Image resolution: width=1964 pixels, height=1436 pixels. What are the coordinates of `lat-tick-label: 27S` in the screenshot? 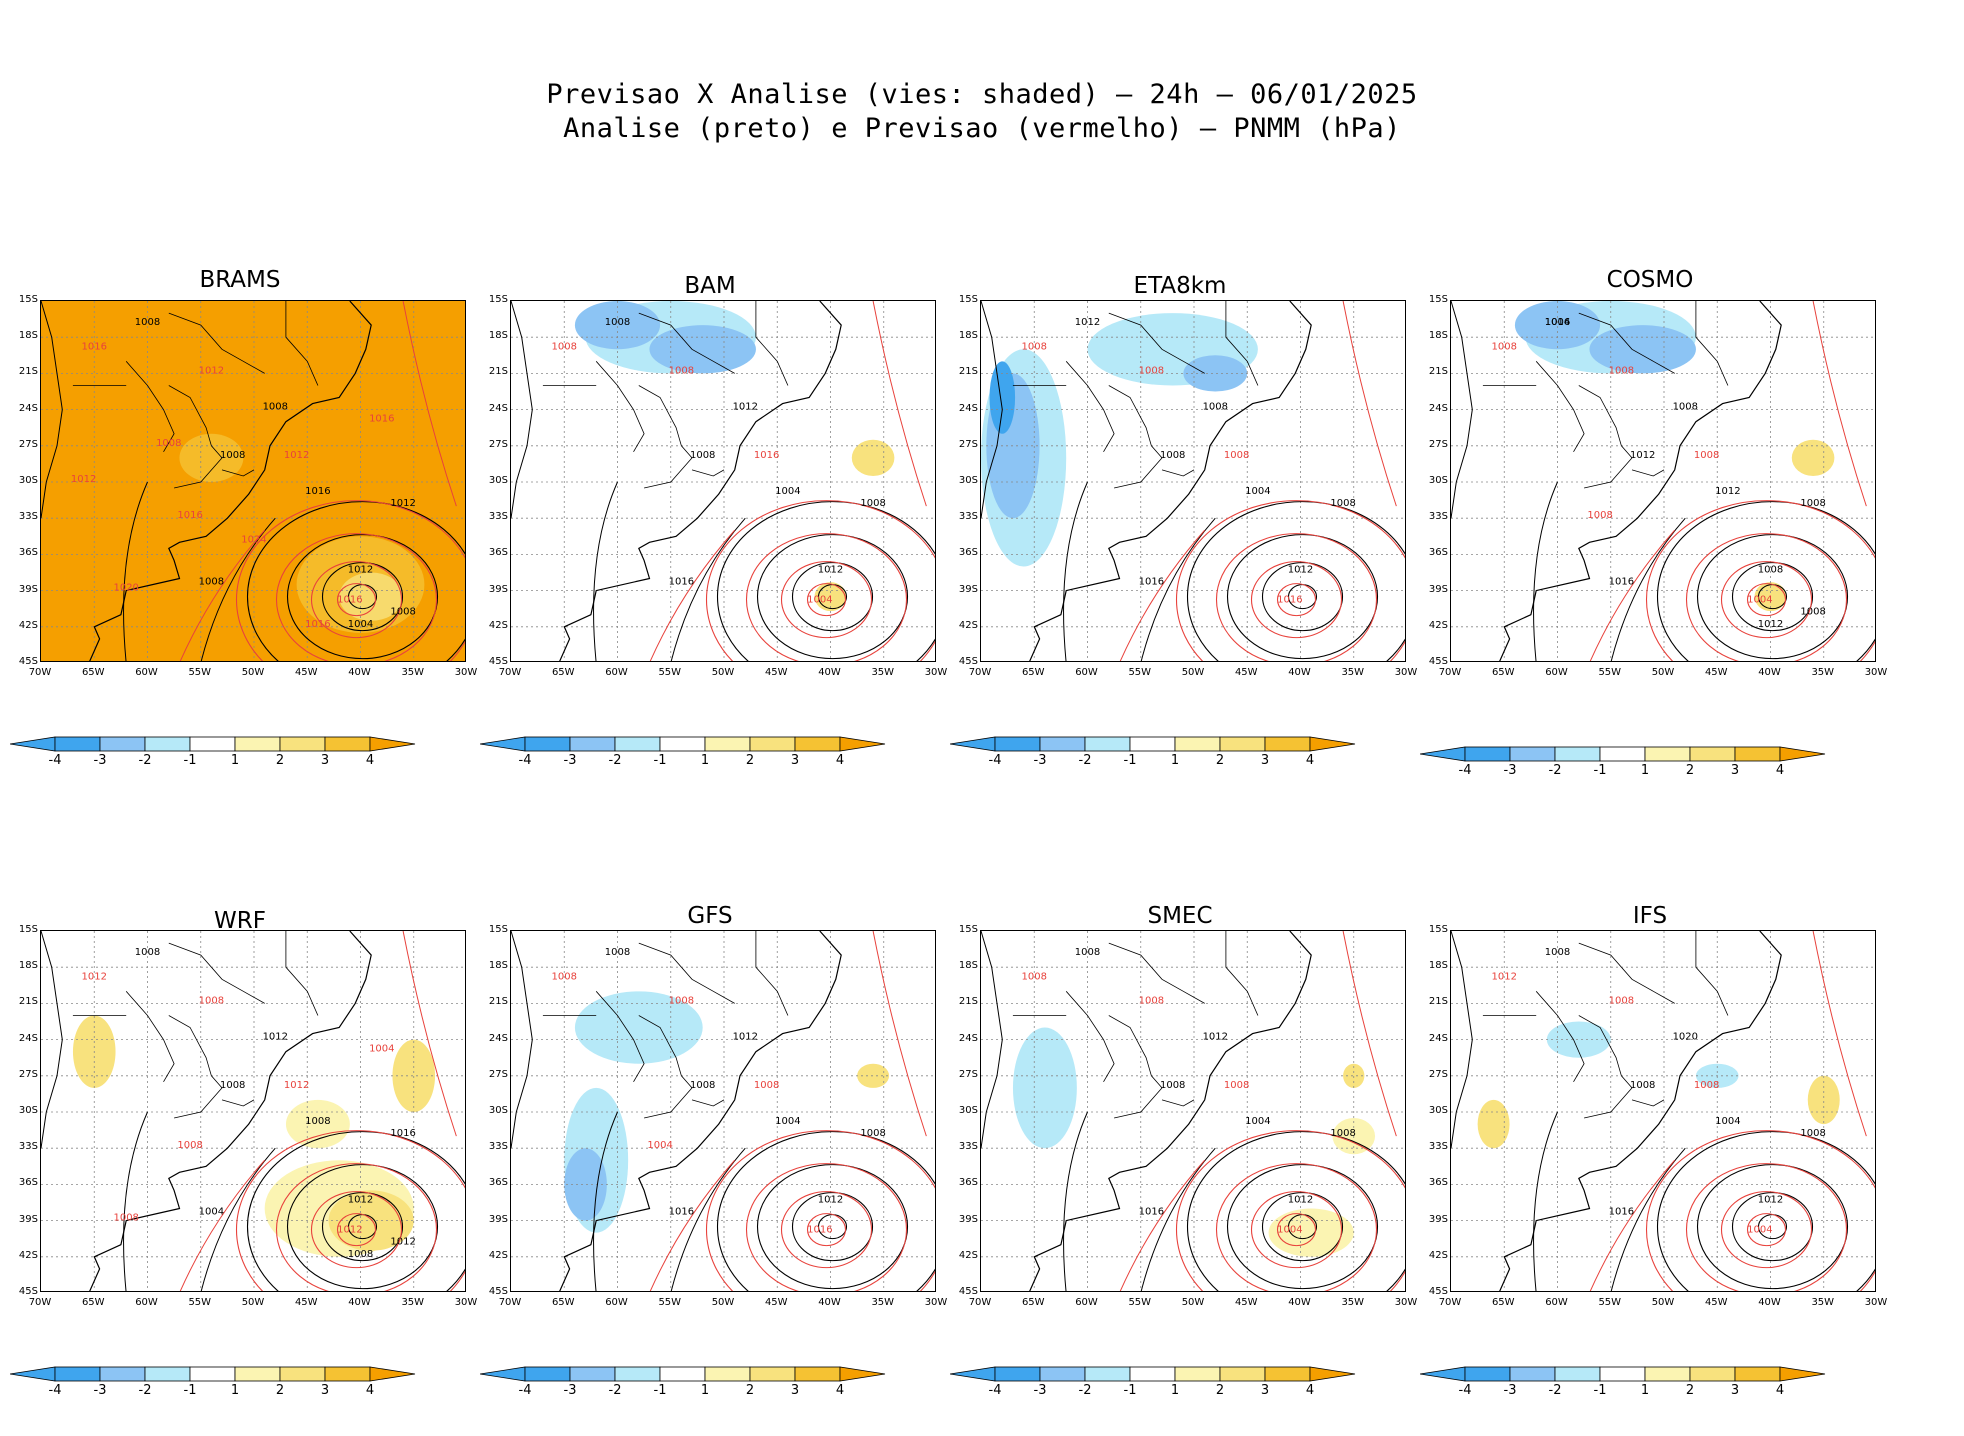 It's located at (498, 1074).